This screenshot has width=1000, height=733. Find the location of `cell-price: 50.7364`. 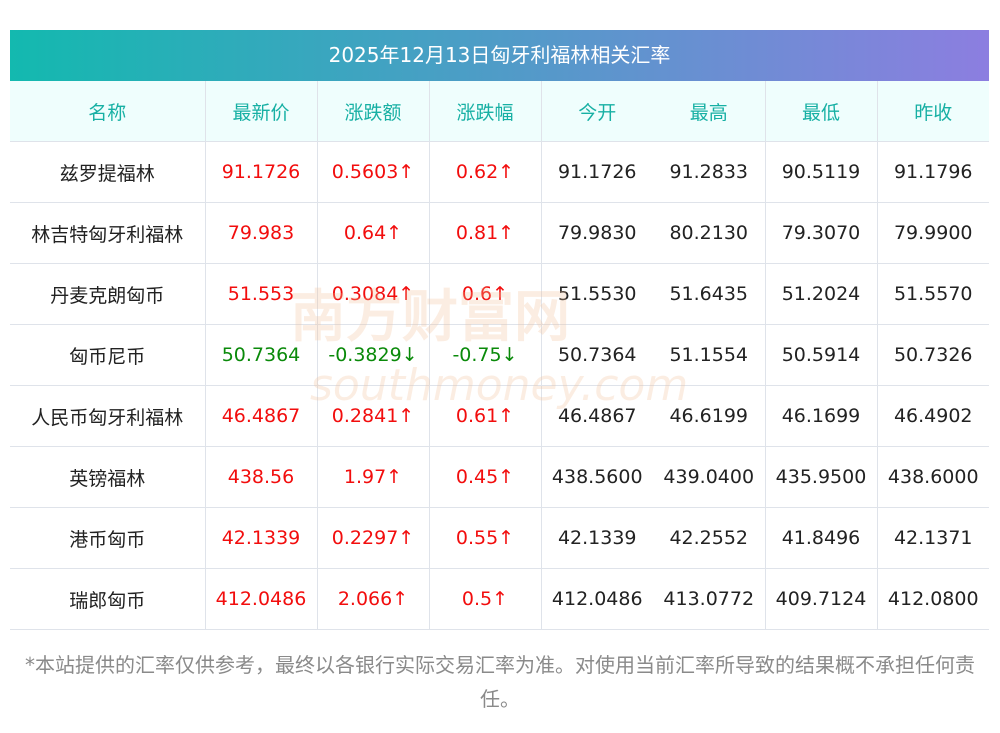

cell-price: 50.7364 is located at coordinates (261, 355).